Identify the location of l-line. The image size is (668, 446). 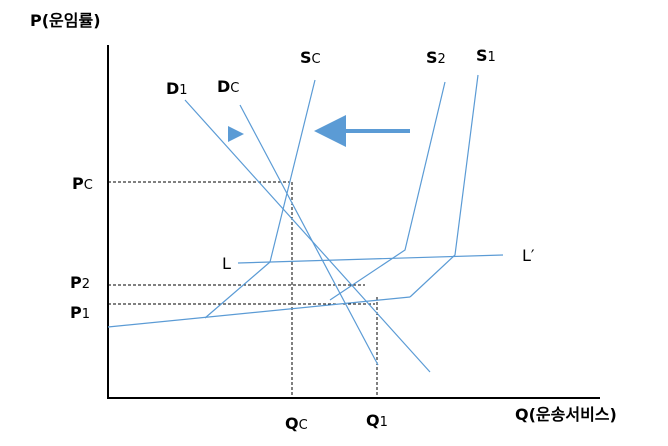
(370, 259).